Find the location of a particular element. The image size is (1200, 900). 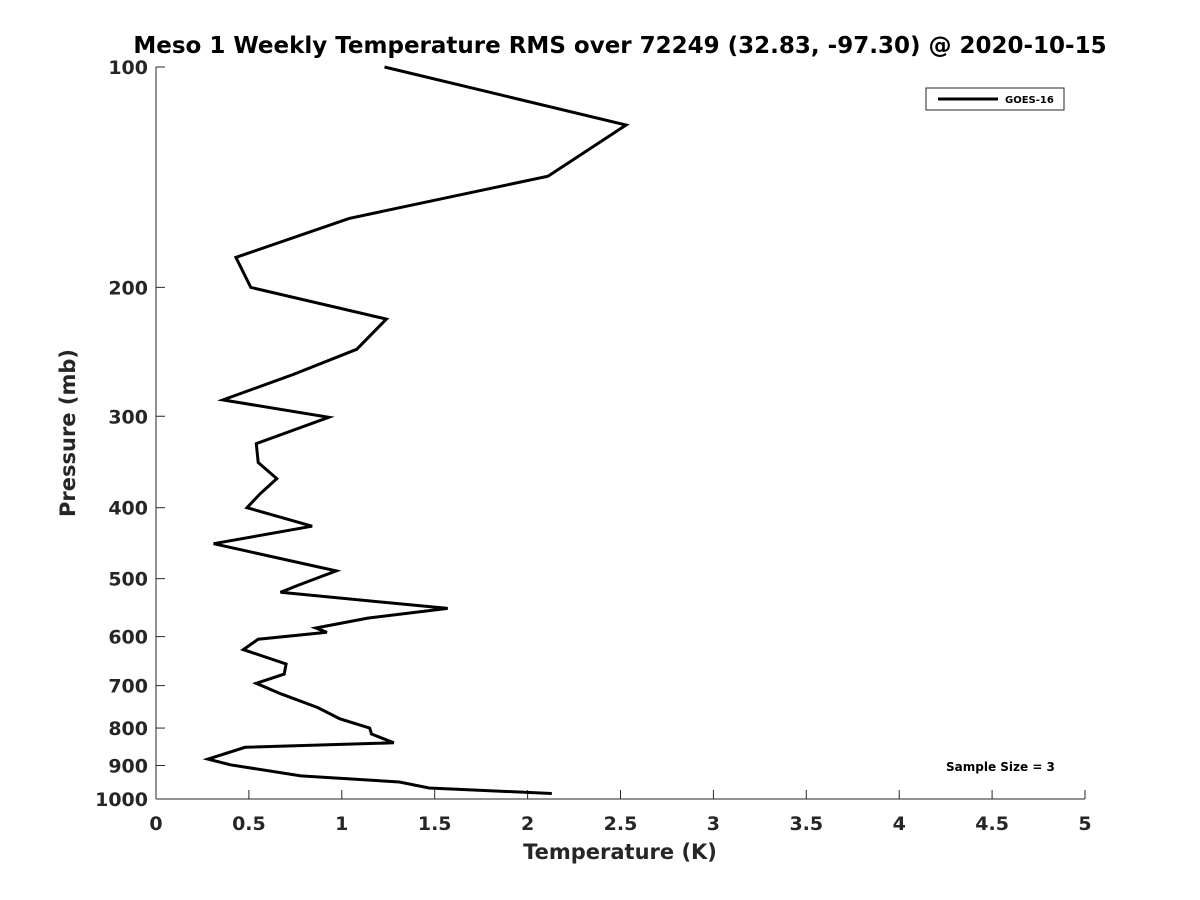

y-tick-label: 300 is located at coordinates (128, 417).